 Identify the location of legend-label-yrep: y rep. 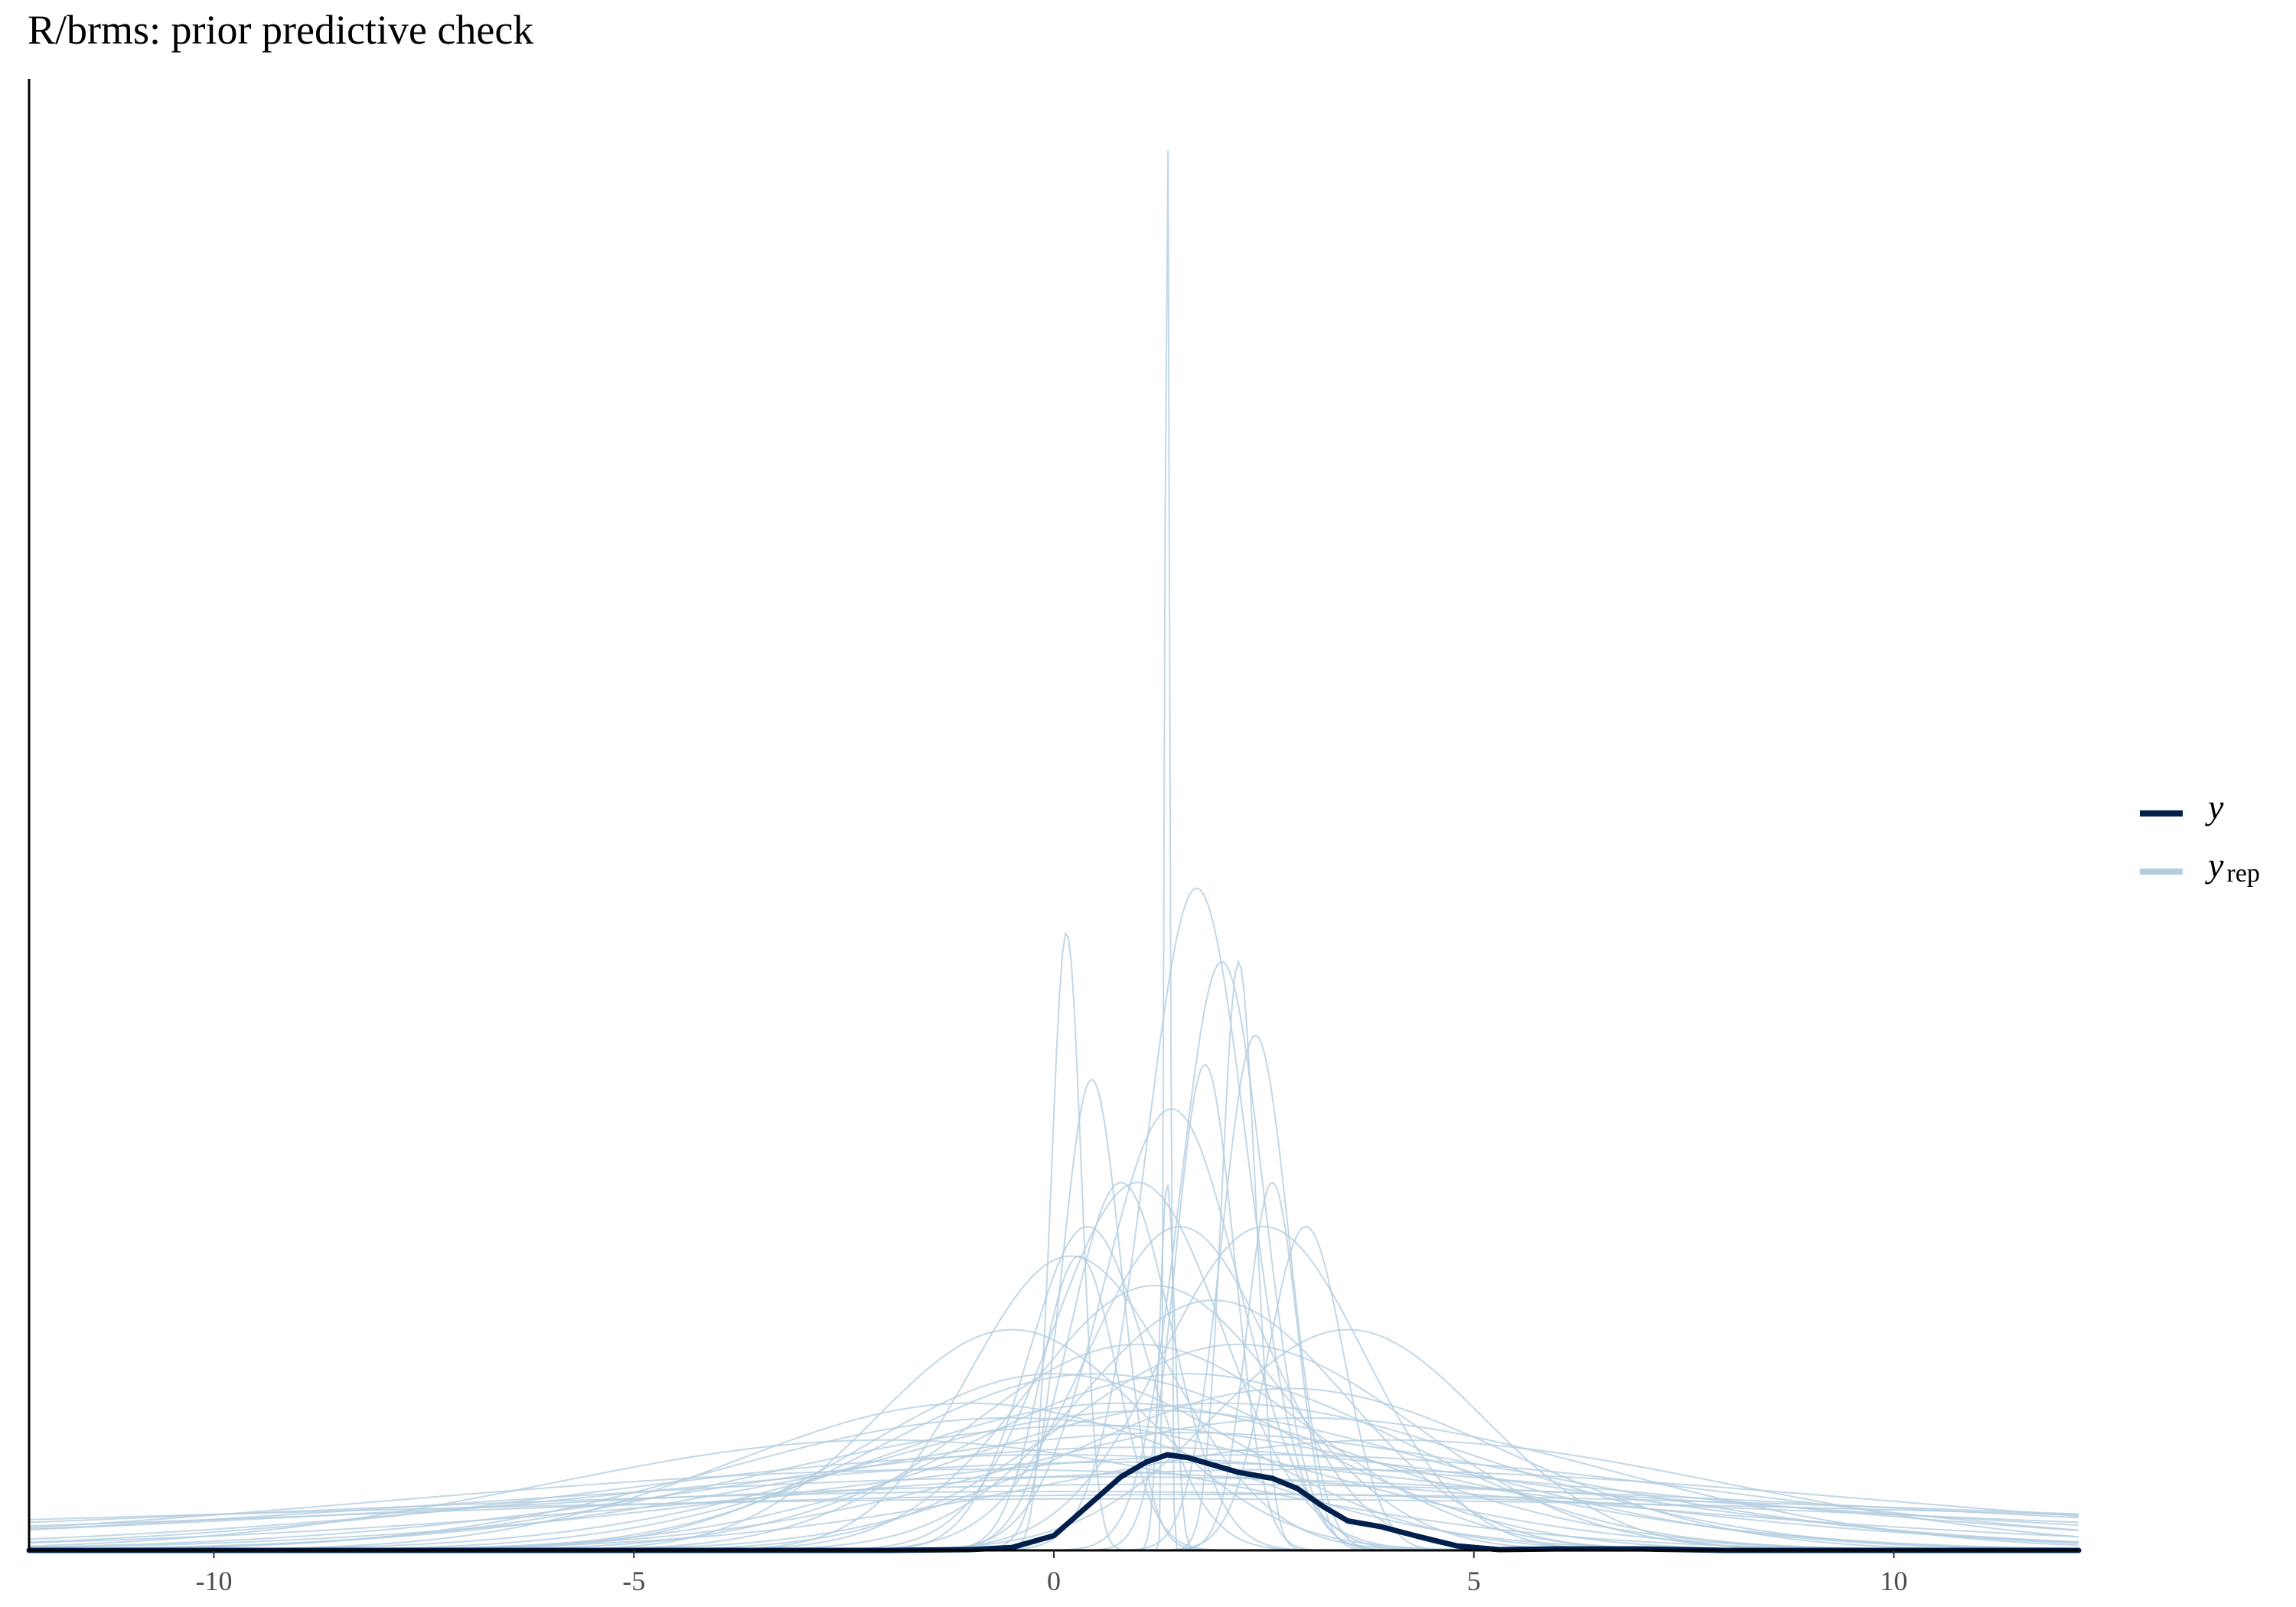
(2232, 867).